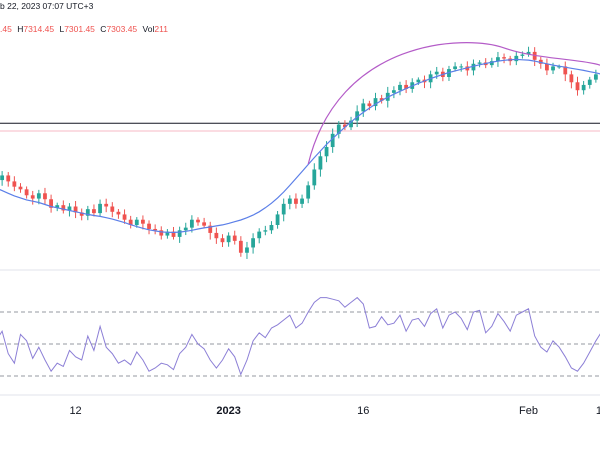 This screenshot has width=600, height=450. I want to click on x-tick-label: 16, so click(363, 411).